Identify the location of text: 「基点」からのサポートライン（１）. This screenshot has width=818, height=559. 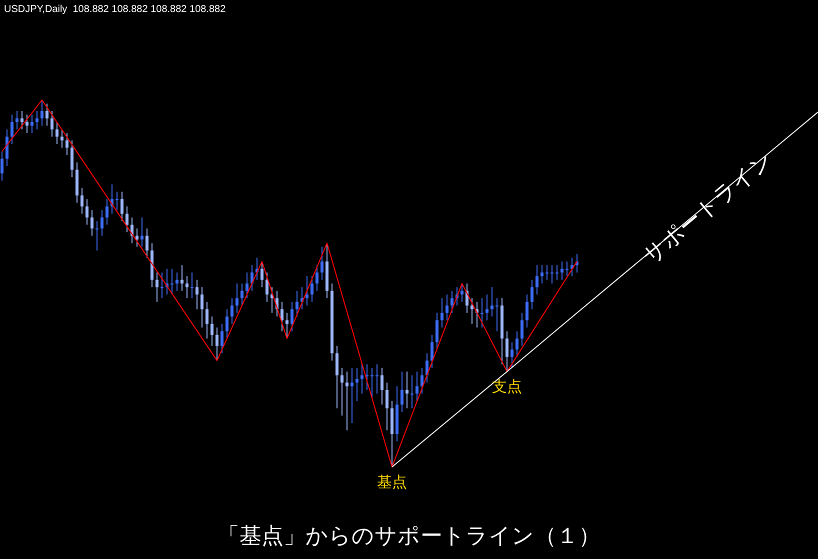
(409, 535).